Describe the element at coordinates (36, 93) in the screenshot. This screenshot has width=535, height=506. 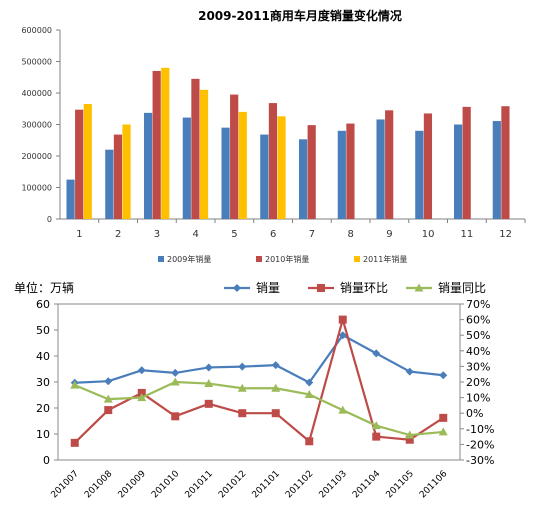
I see `y-tick-label: 400000` at that location.